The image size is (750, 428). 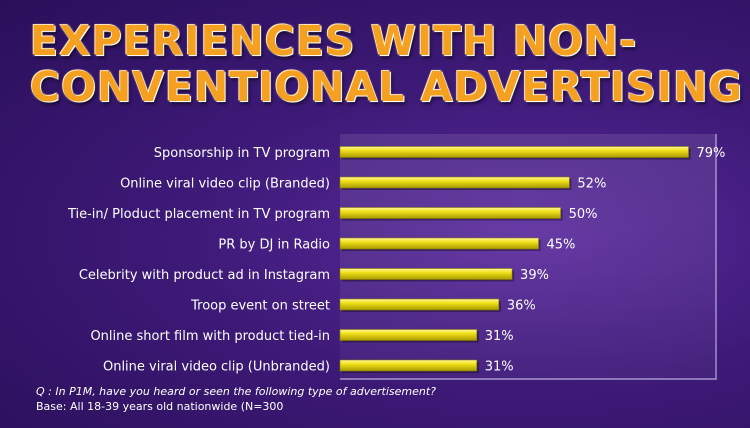 What do you see at coordinates (521, 306) in the screenshot?
I see `value-label: 36%` at bounding box center [521, 306].